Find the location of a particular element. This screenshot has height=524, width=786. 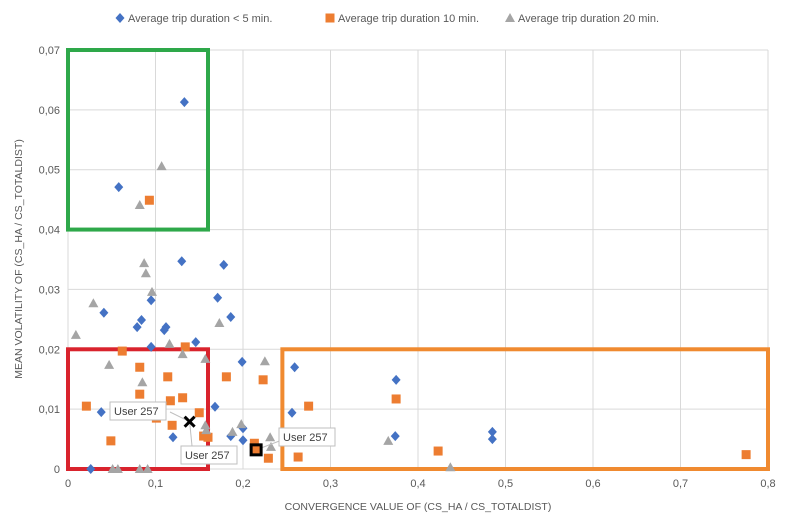

x-tick-label: 0,2 is located at coordinates (242, 484).